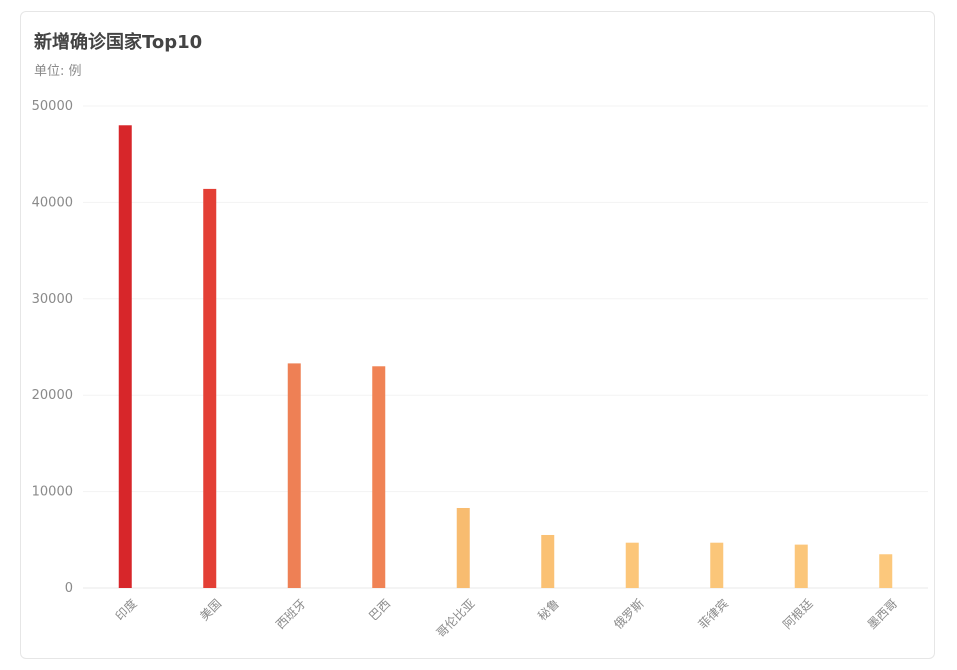 The height and width of the screenshot is (670, 957). What do you see at coordinates (52, 347) in the screenshot?
I see `y-axis-ticks: 0 10000 20000 30000 40000 50000` at bounding box center [52, 347].